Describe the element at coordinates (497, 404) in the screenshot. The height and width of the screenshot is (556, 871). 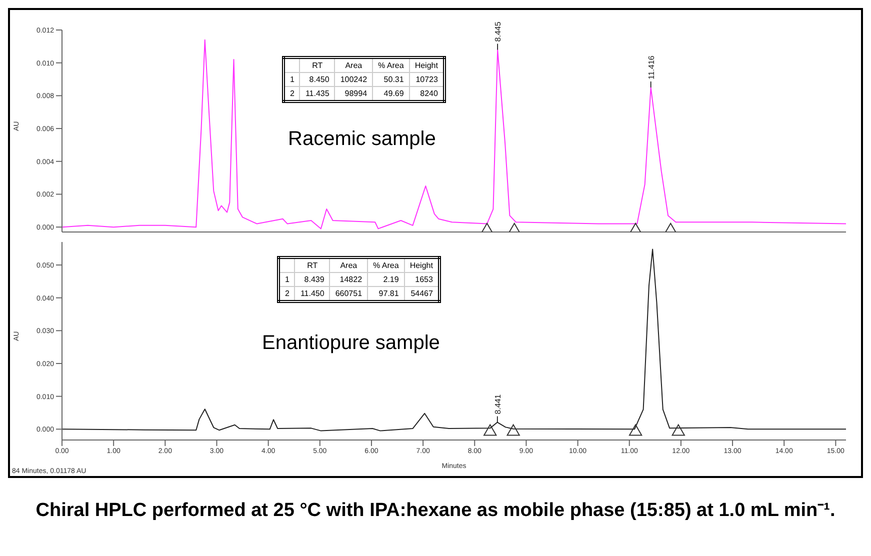
I see `annotation: 8.441` at that location.